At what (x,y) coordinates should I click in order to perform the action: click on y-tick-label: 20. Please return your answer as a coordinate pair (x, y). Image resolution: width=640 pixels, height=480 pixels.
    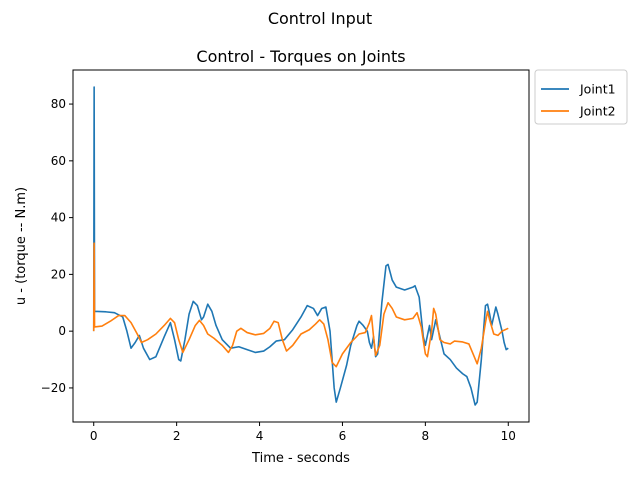
    Looking at the image, I should click on (58, 274).